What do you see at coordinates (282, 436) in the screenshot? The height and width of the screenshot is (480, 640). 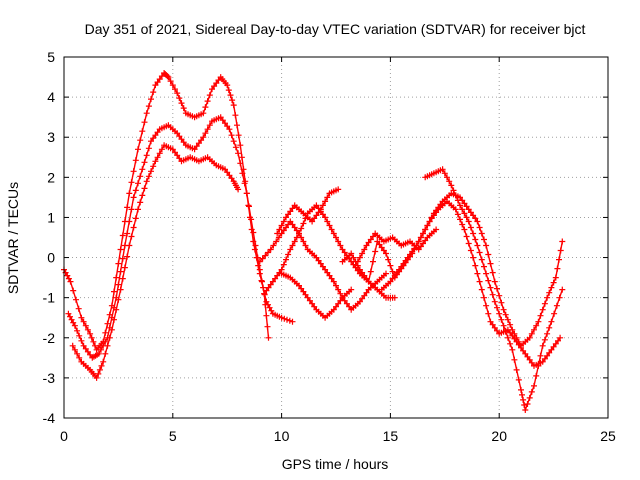 I see `x-tick-label: 10` at bounding box center [282, 436].